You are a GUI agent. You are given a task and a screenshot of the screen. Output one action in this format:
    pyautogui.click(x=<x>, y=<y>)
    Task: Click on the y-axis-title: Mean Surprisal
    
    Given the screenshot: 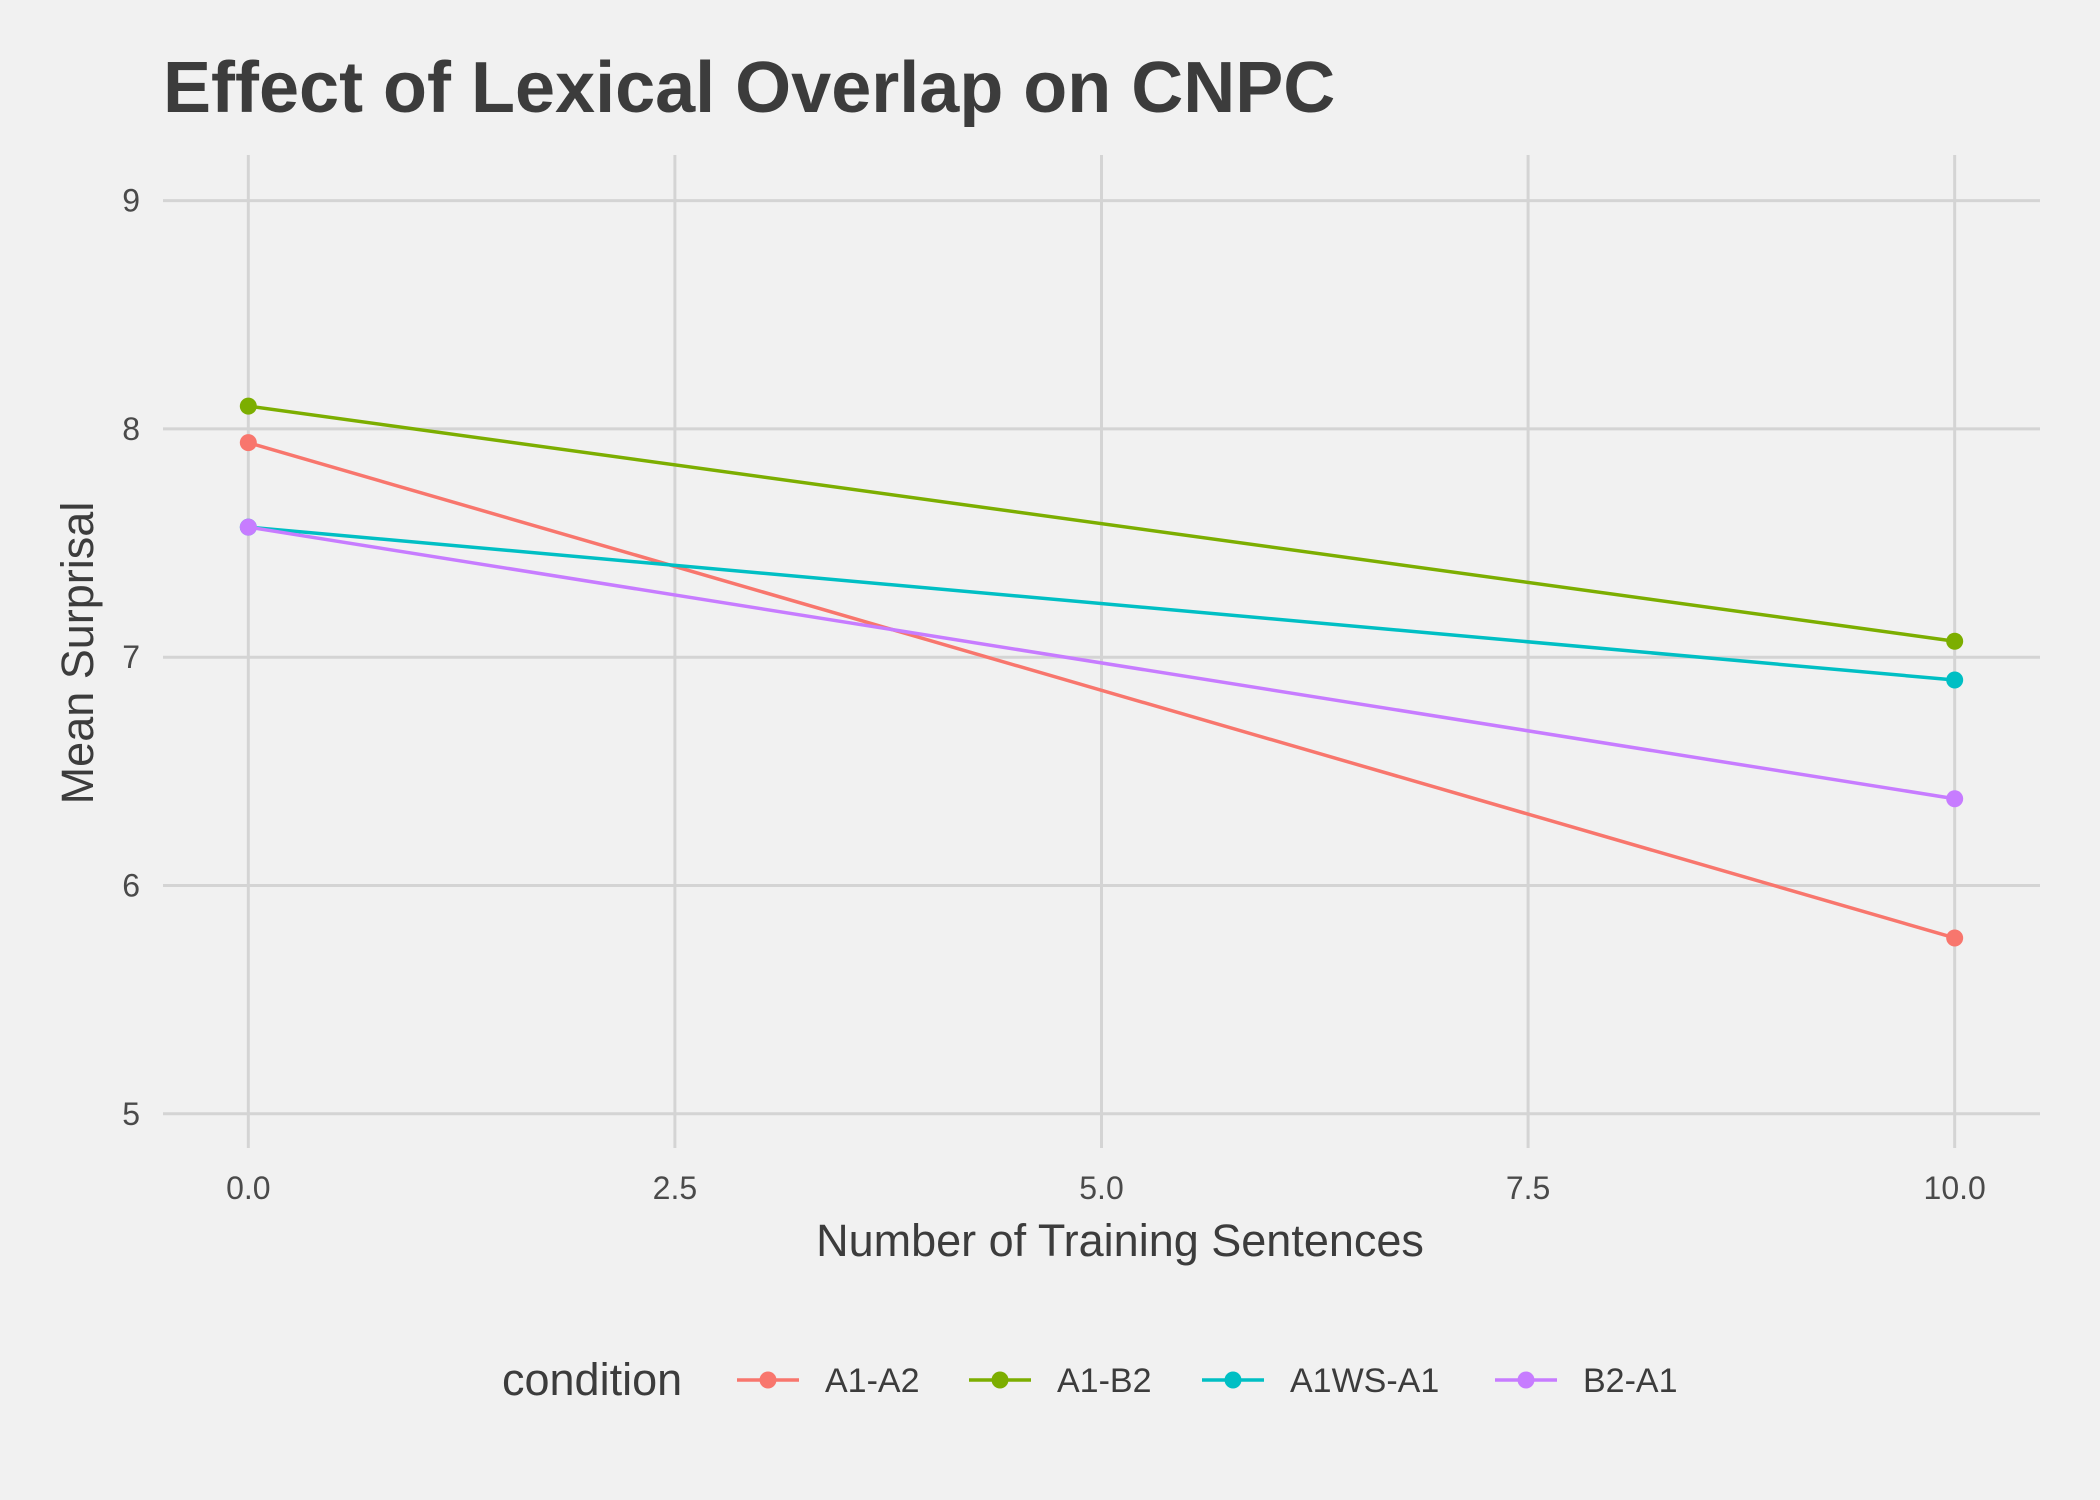 What is the action you would take?
    pyautogui.click(x=77, y=653)
    